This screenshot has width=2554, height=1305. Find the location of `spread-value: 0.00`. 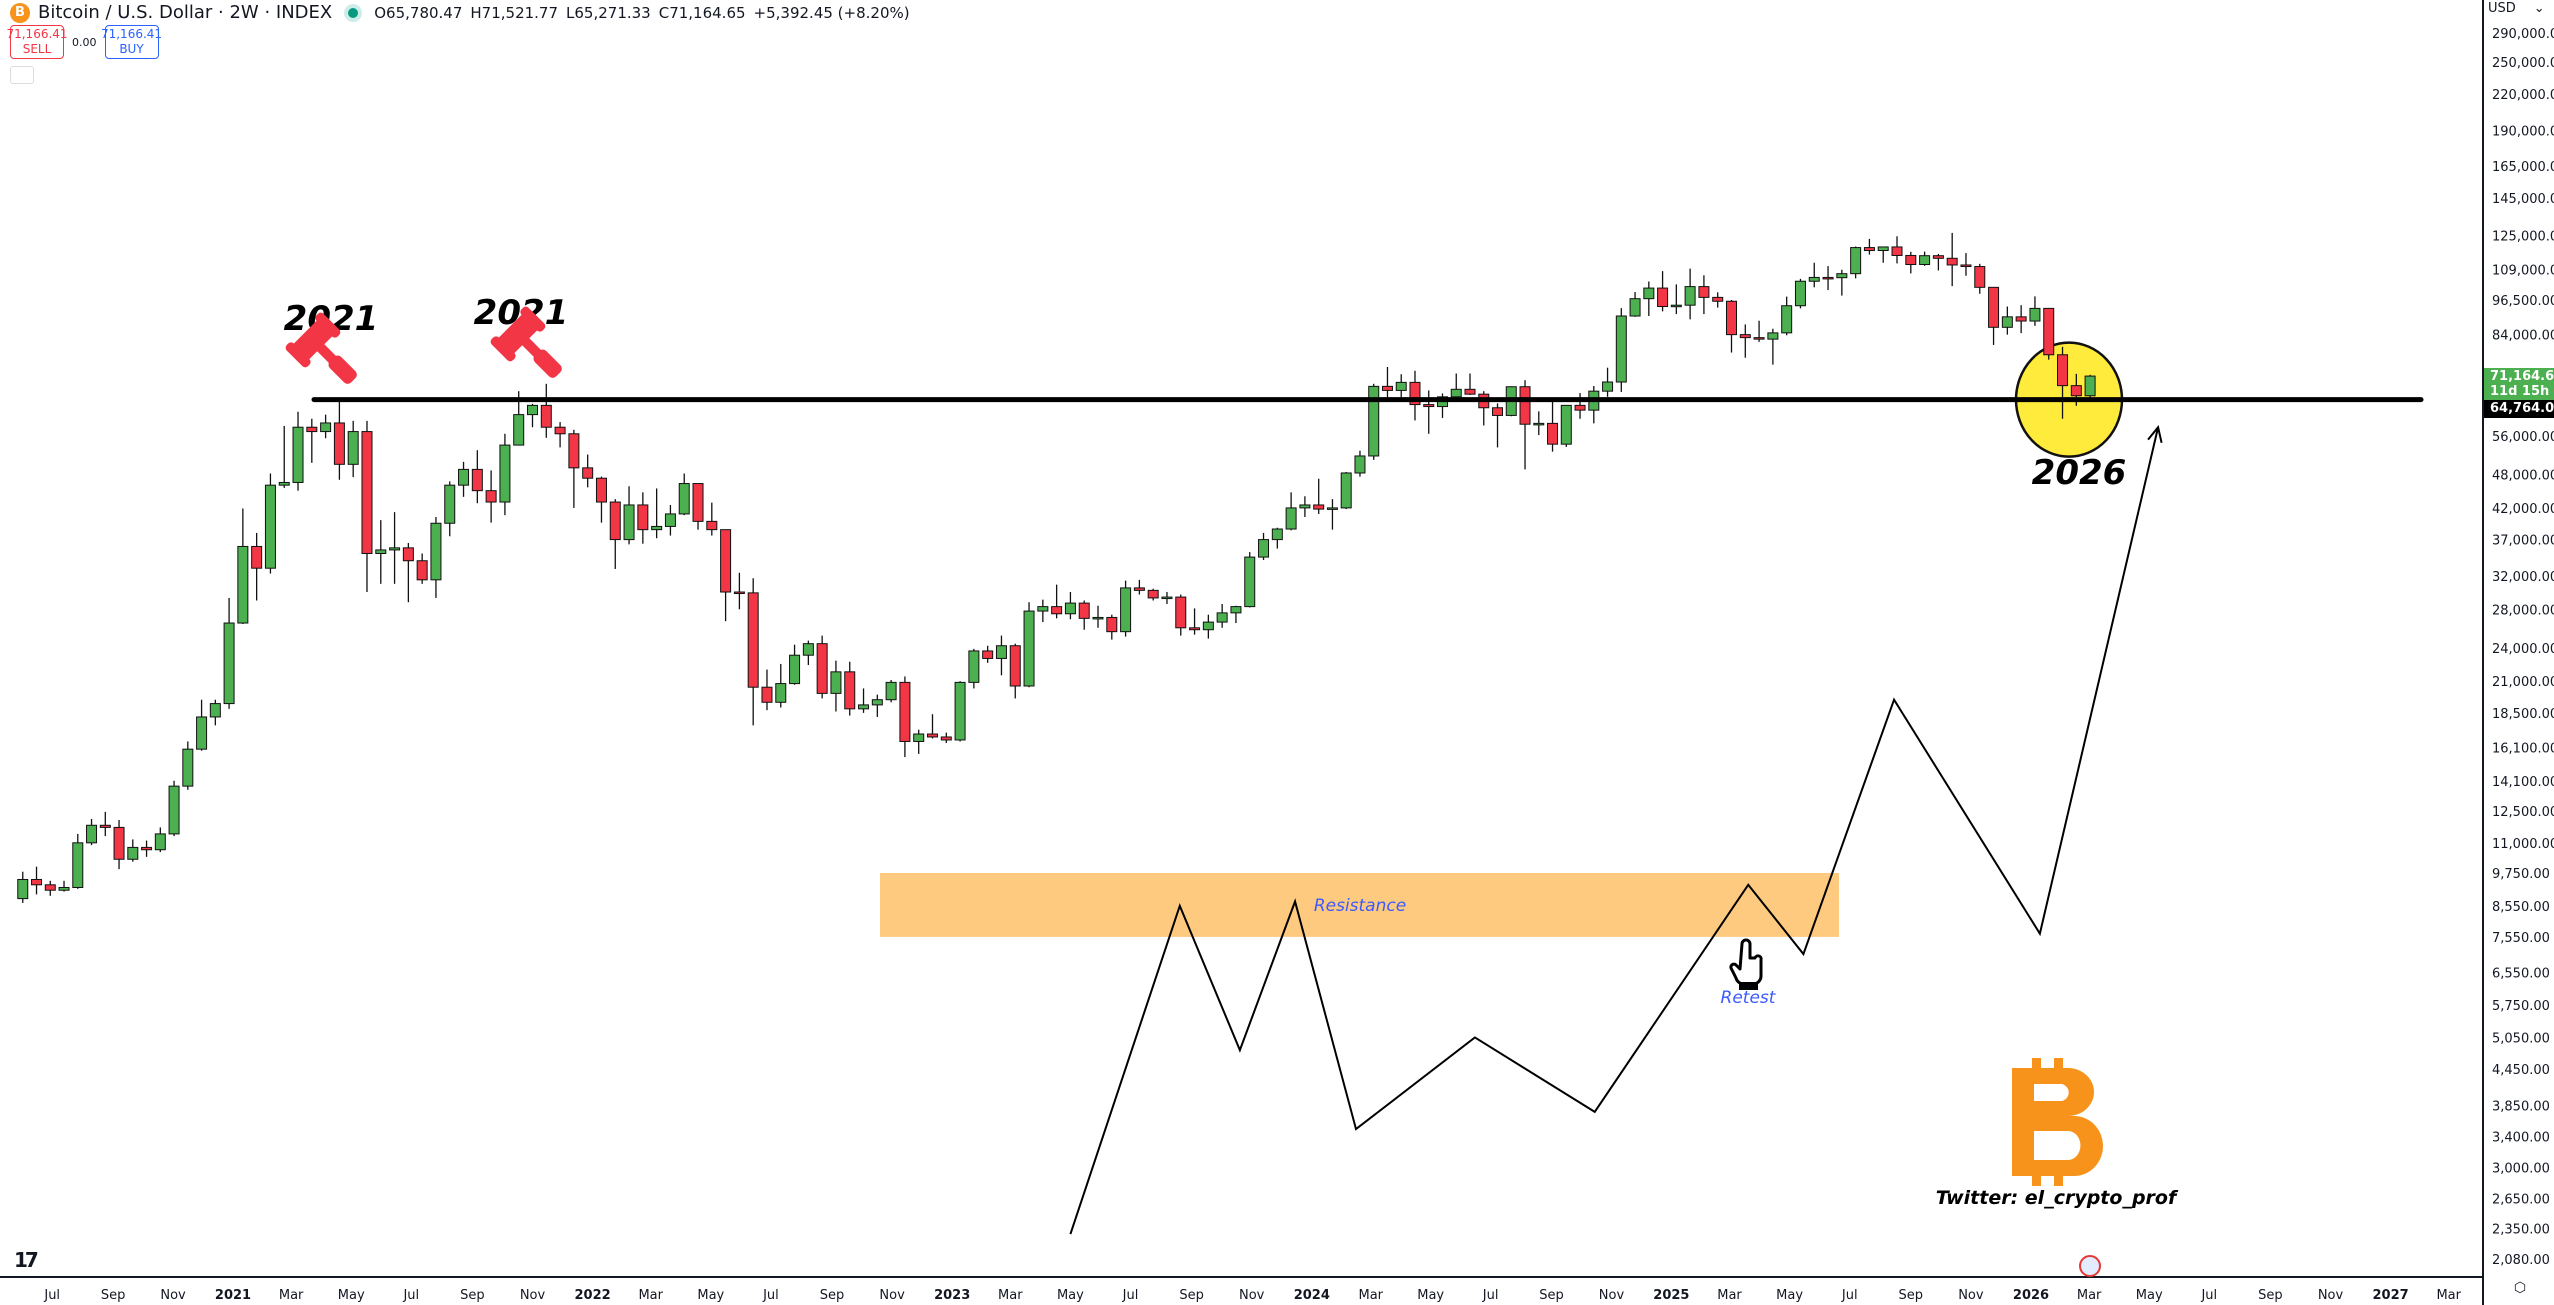

spread-value: 0.00 is located at coordinates (84, 42).